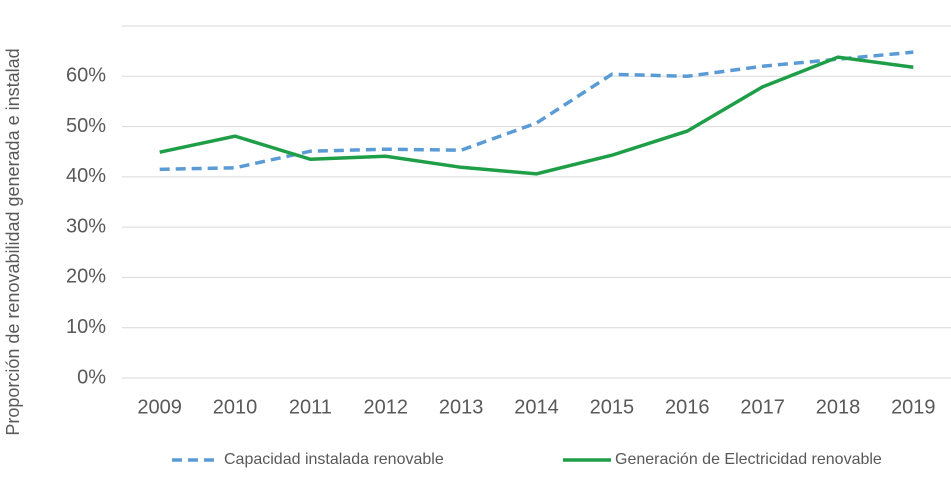 Image resolution: width=951 pixels, height=484 pixels. Describe the element at coordinates (334, 459) in the screenshot. I see `legend-label: Capacidad instalada renovable` at that location.